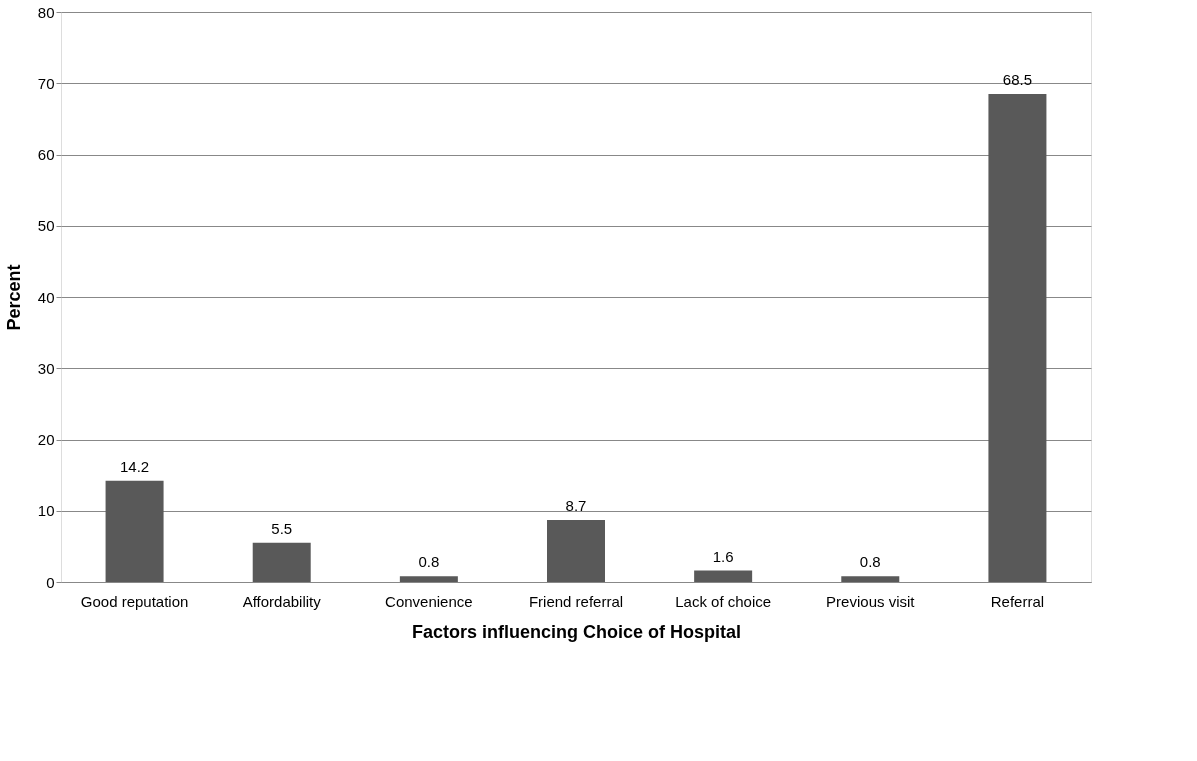  Describe the element at coordinates (1017, 601) in the screenshot. I see `x-tick-label: Referral` at that location.